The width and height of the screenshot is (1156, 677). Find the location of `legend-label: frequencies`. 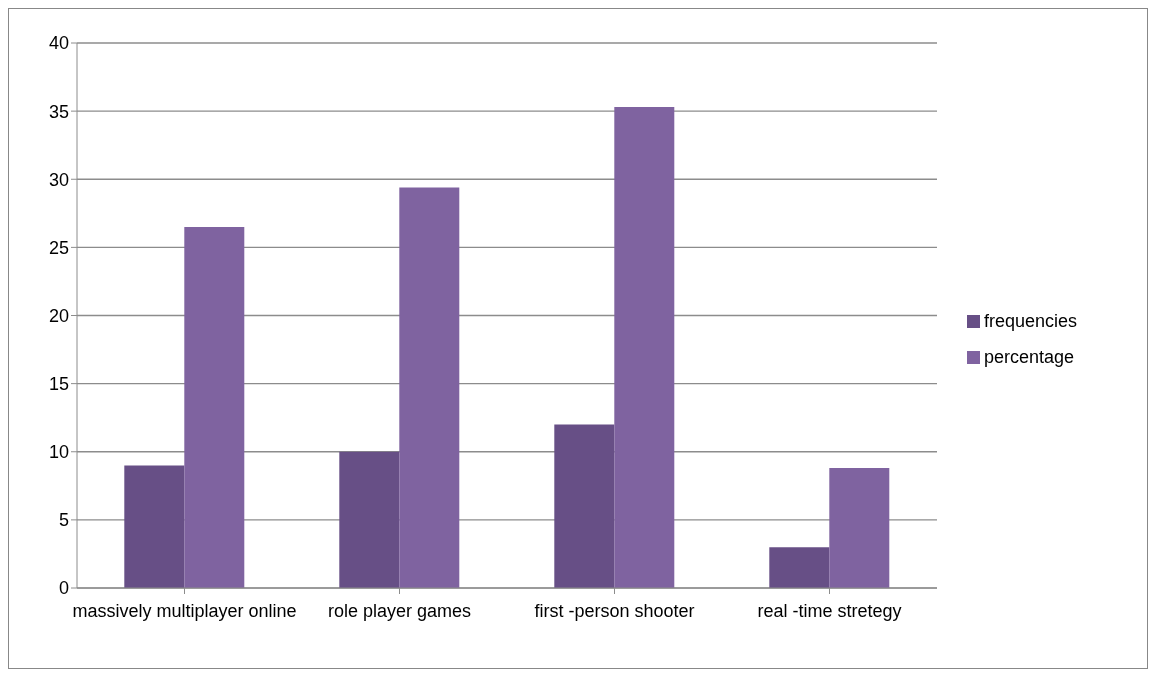

legend-label: frequencies is located at coordinates (1031, 320).